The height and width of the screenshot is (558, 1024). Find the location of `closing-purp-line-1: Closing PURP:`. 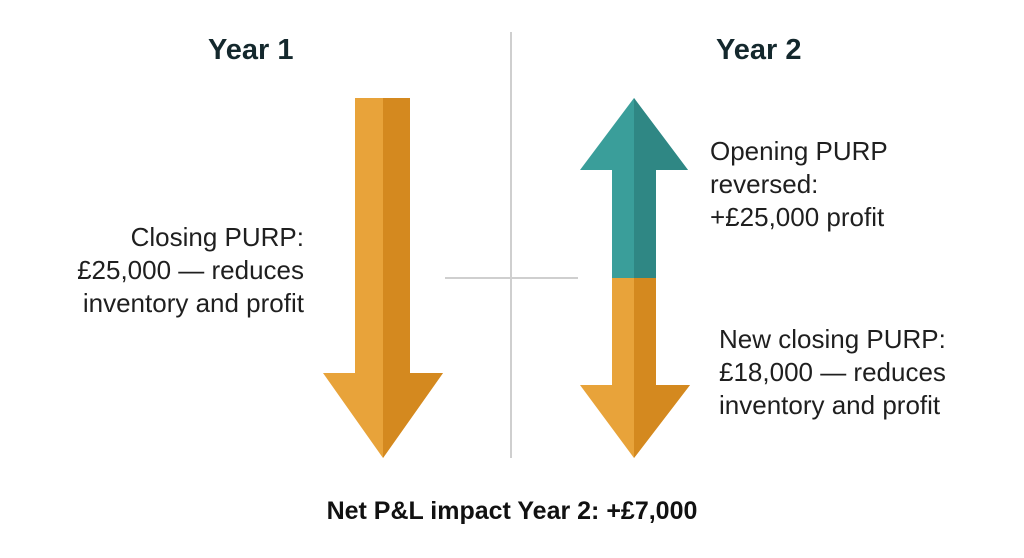

closing-purp-line-1: Closing PURP: is located at coordinates (217, 237).